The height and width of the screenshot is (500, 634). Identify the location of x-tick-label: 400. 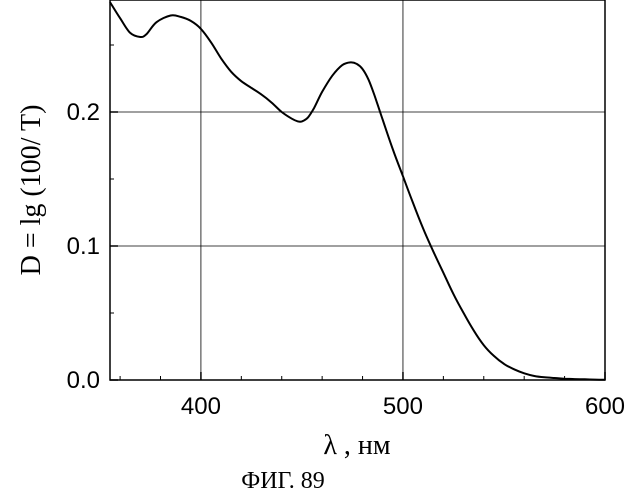
(201, 406).